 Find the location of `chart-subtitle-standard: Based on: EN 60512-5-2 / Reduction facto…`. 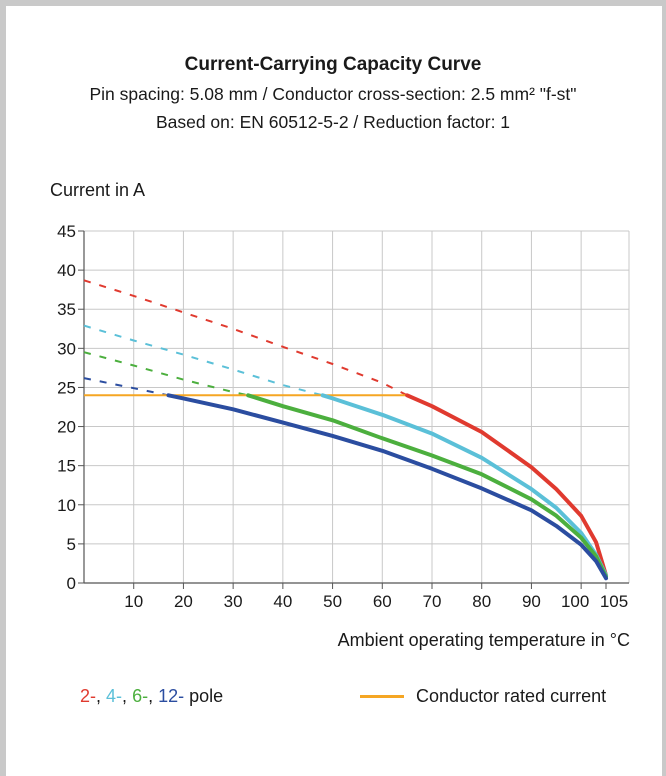

chart-subtitle-standard: Based on: EN 60512-5-2 / Reduction facto… is located at coordinates (333, 122).